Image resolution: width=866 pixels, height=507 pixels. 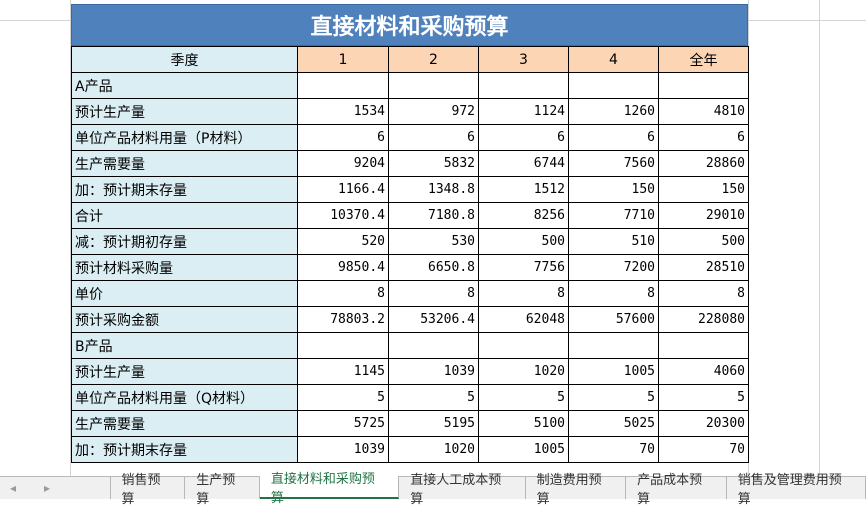 What do you see at coordinates (222, 490) in the screenshot?
I see `sheet-tab: 生产预算` at bounding box center [222, 490].